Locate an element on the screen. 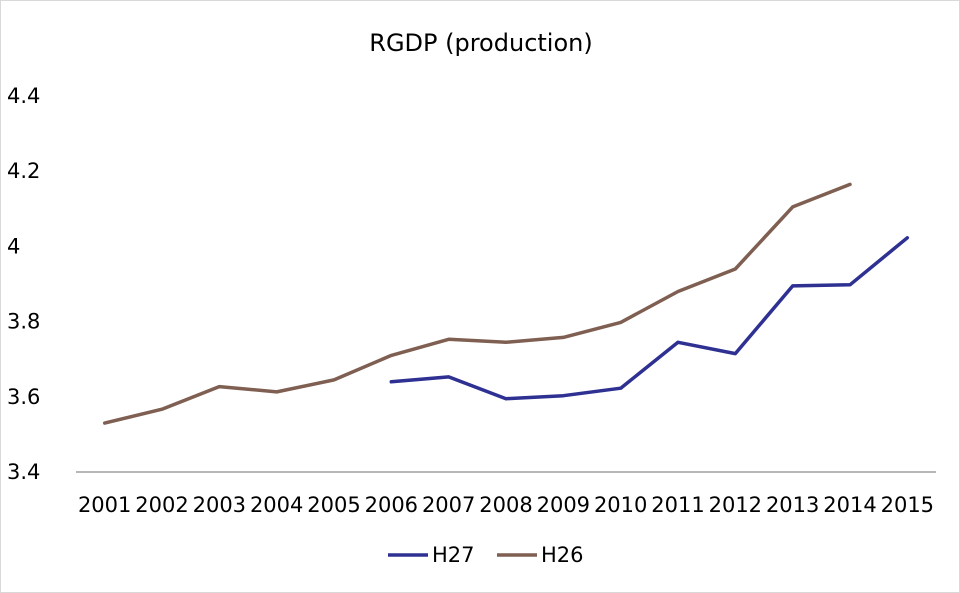  x-tick-label: 2008 is located at coordinates (505, 505).